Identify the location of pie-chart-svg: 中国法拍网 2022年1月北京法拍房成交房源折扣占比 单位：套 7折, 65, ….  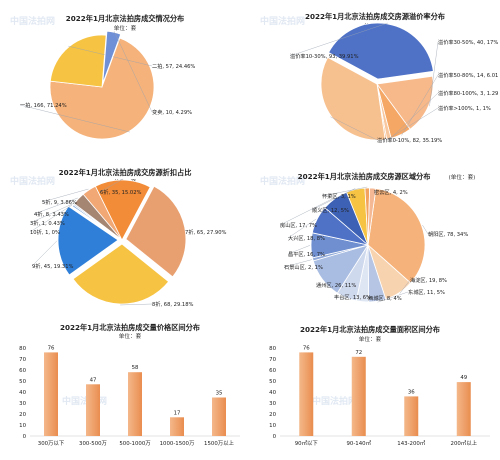
(118, 238).